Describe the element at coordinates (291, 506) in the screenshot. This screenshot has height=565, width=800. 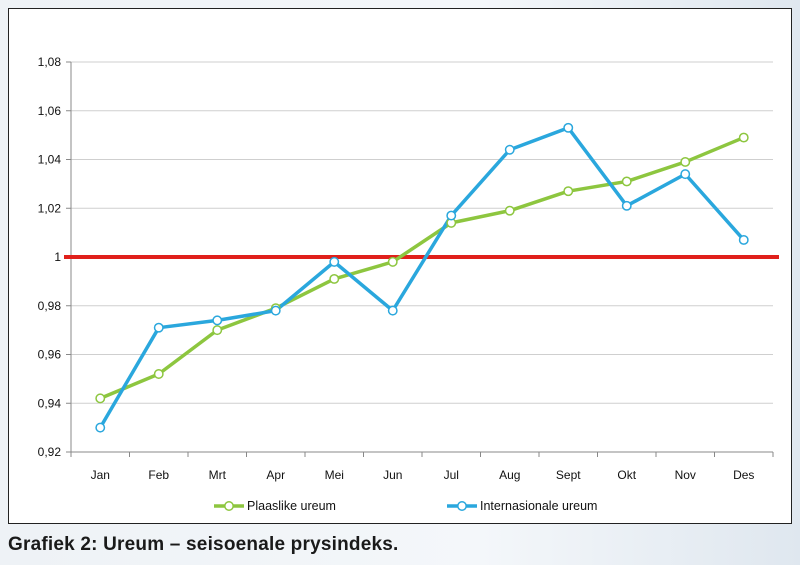
I see `legend-label: Plaaslike ureum` at that location.